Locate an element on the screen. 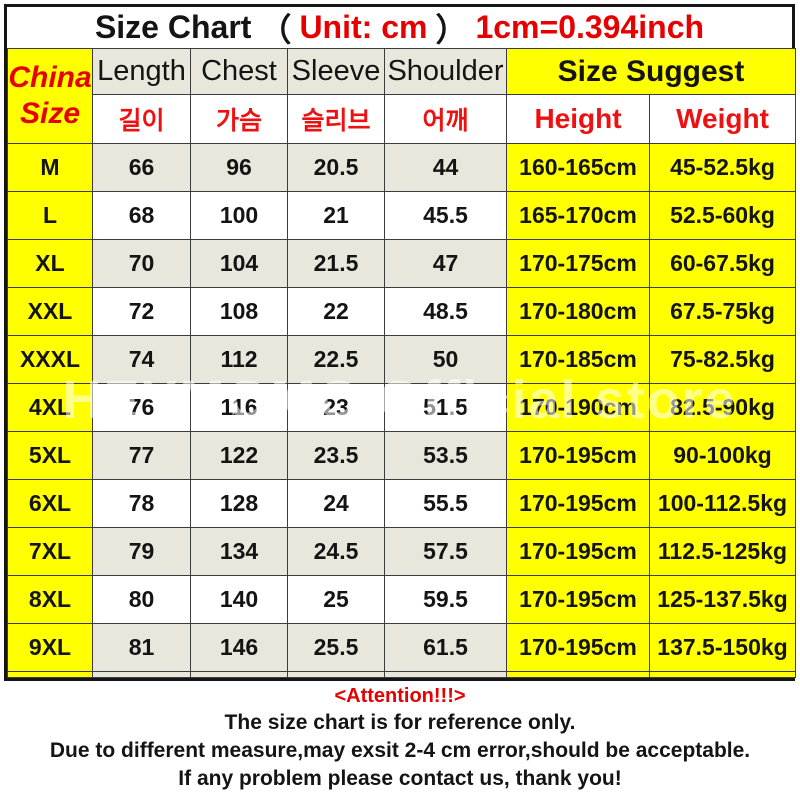 The image size is (800, 800). length-cell: 81 is located at coordinates (141, 647).